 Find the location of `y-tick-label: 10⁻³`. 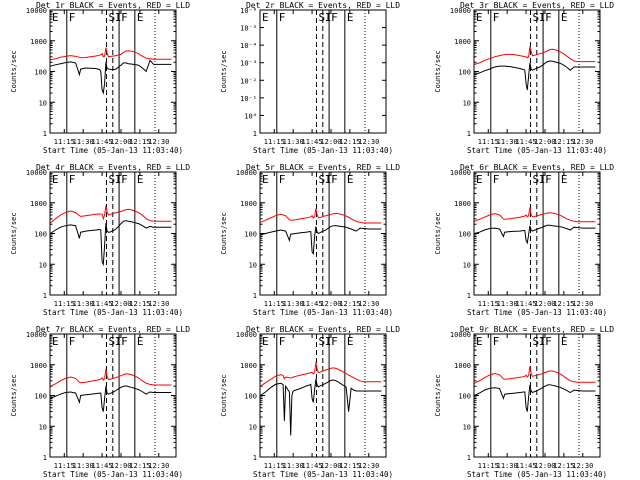

y-tick-label: 10⁻³ is located at coordinates (248, 64).